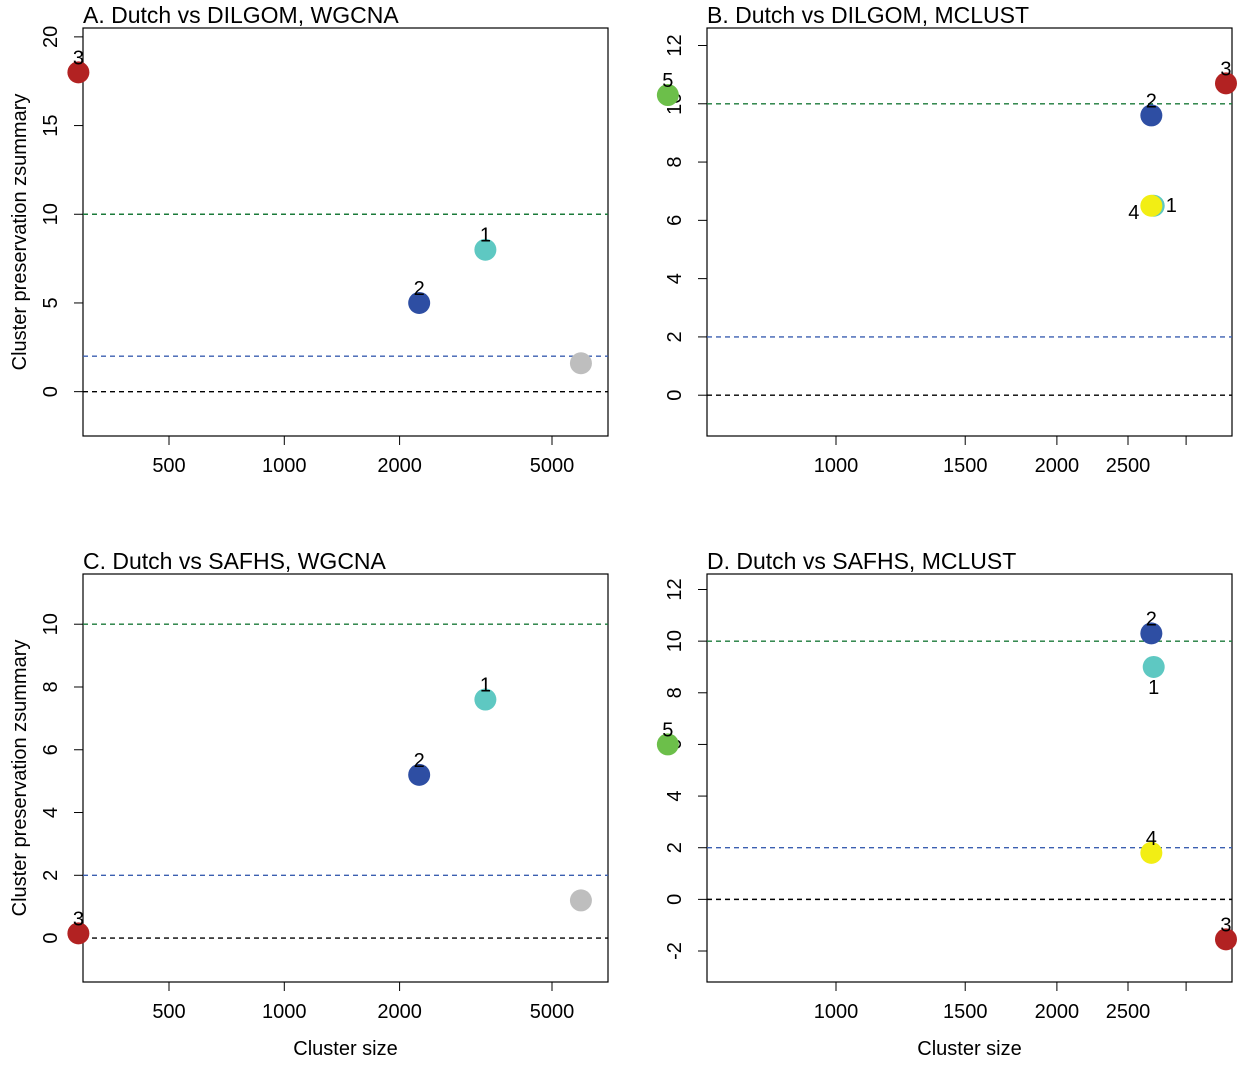 This screenshot has height=1066, width=1238. What do you see at coordinates (51, 302) in the screenshot?
I see `y-tick-label: 5` at bounding box center [51, 302].